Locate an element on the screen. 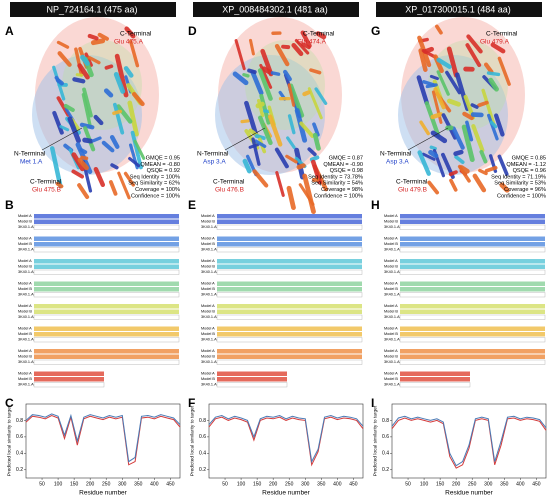  metric: QMEAN = -1.12 is located at coordinates (526, 165).